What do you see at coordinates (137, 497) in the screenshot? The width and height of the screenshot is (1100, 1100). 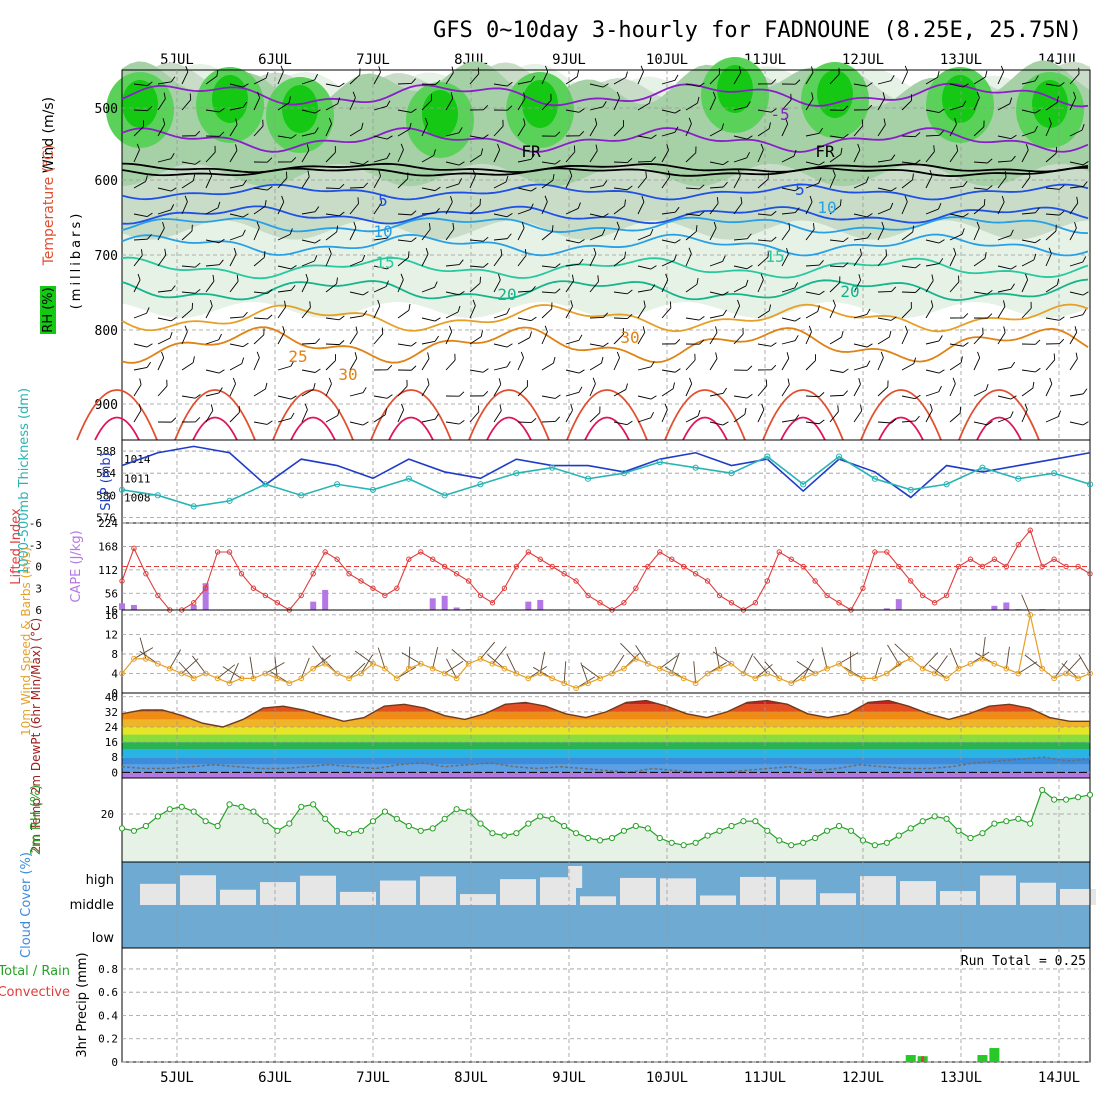 I see `y-tick-right: 1008` at bounding box center [137, 497].